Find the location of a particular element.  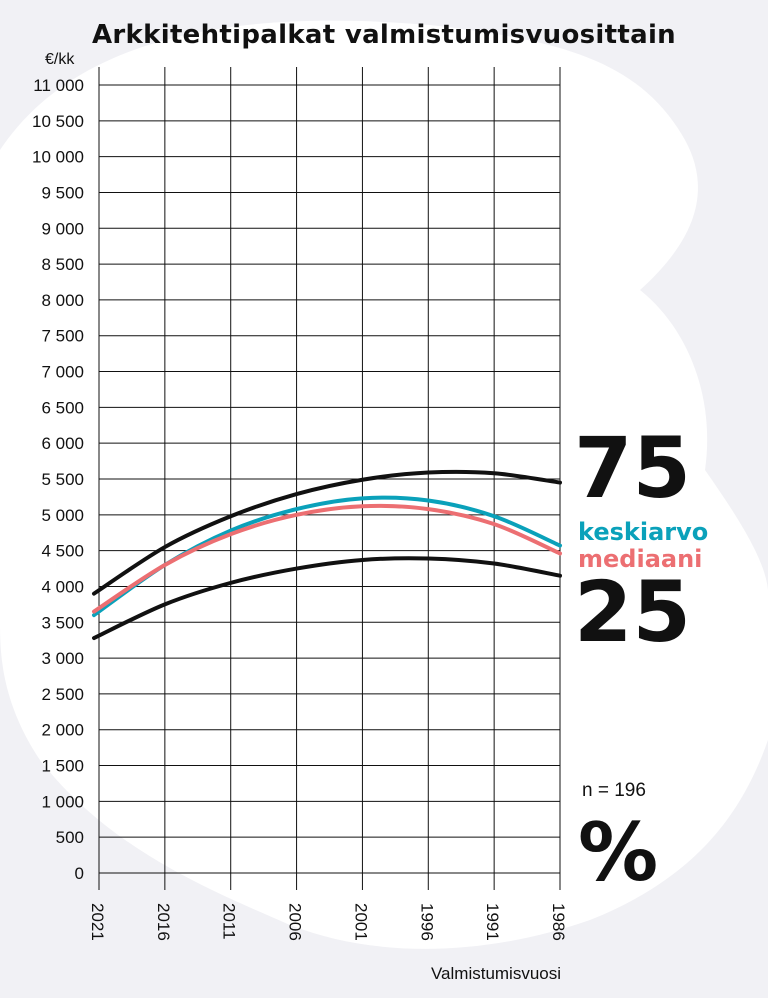

x-tick-label: 1996 is located at coordinates (426, 922).